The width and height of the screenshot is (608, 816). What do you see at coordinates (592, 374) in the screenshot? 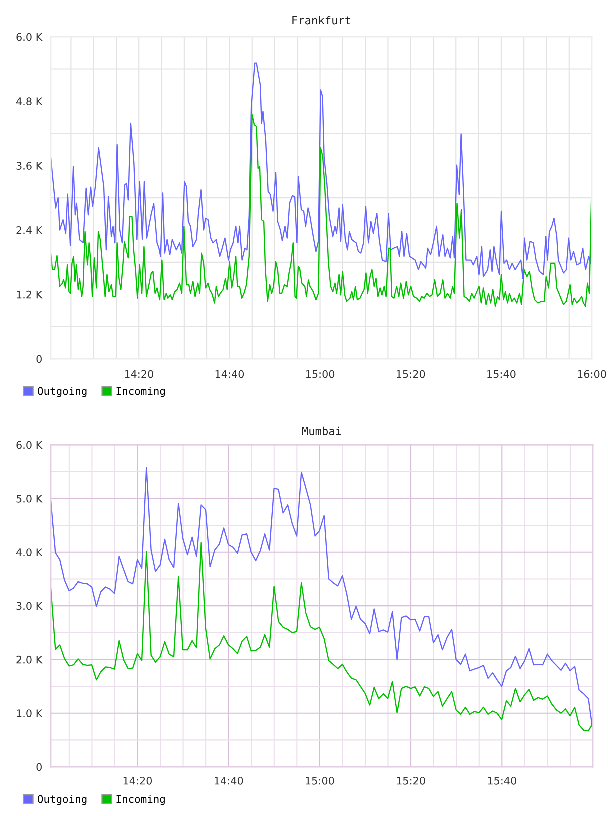
I see `x-tick-label: 16:00` at bounding box center [592, 374].